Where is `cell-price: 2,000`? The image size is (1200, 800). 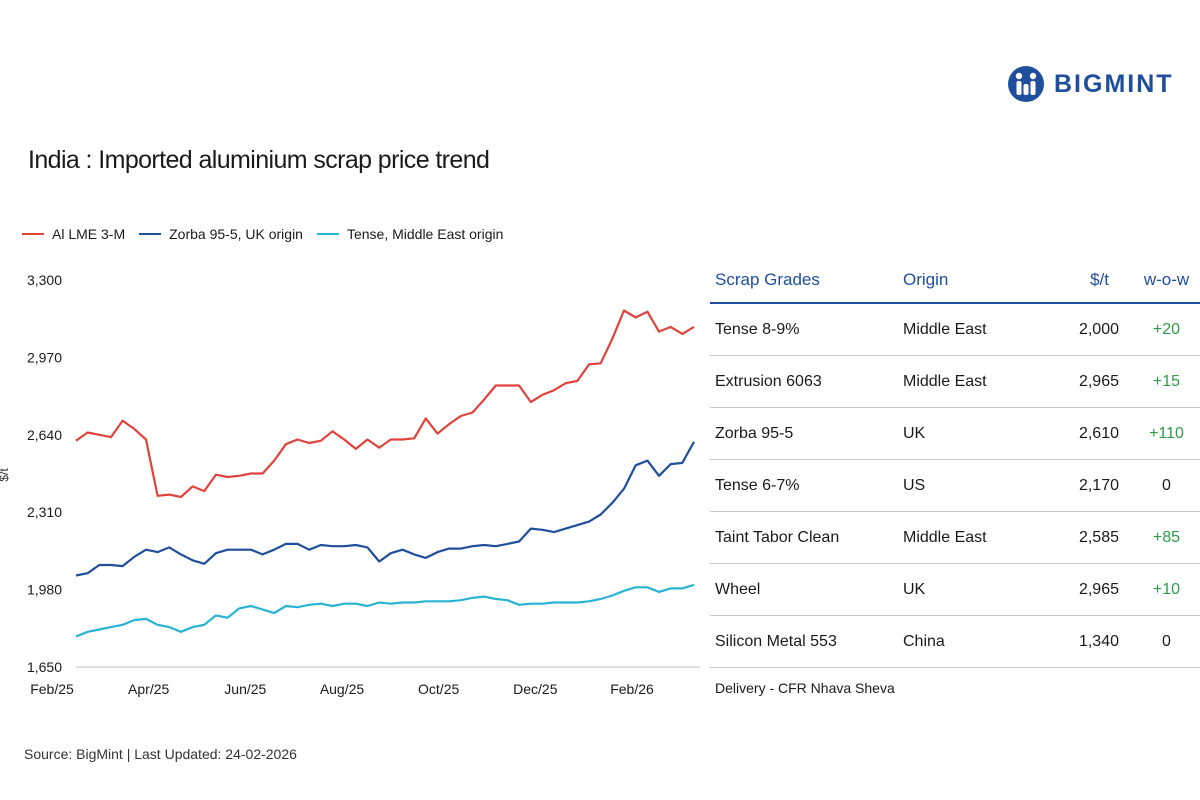 cell-price: 2,000 is located at coordinates (1081, 329).